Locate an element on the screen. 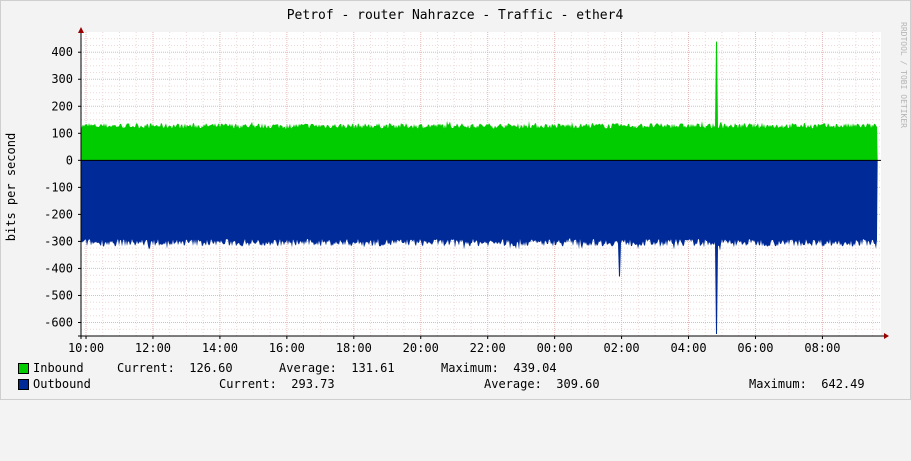  y-axis-label: bits per second is located at coordinates (11, 187).